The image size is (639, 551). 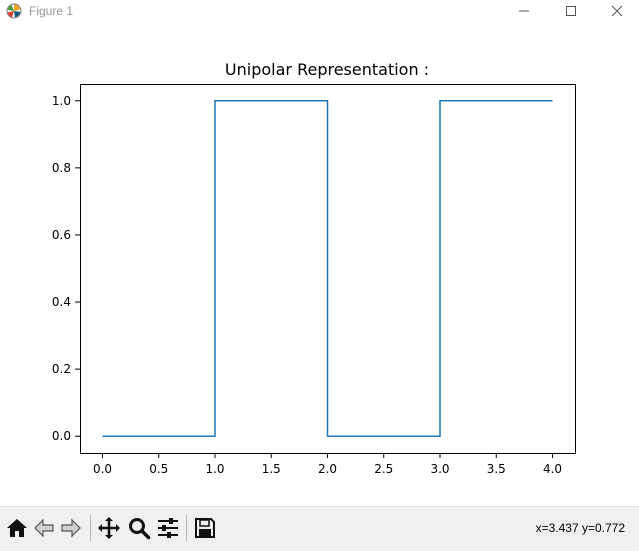 I want to click on x-axis: 0.0 0.5 1.0 1.5 2.0 2.5 3.0 3.5 4.0, so click(x=327, y=464).